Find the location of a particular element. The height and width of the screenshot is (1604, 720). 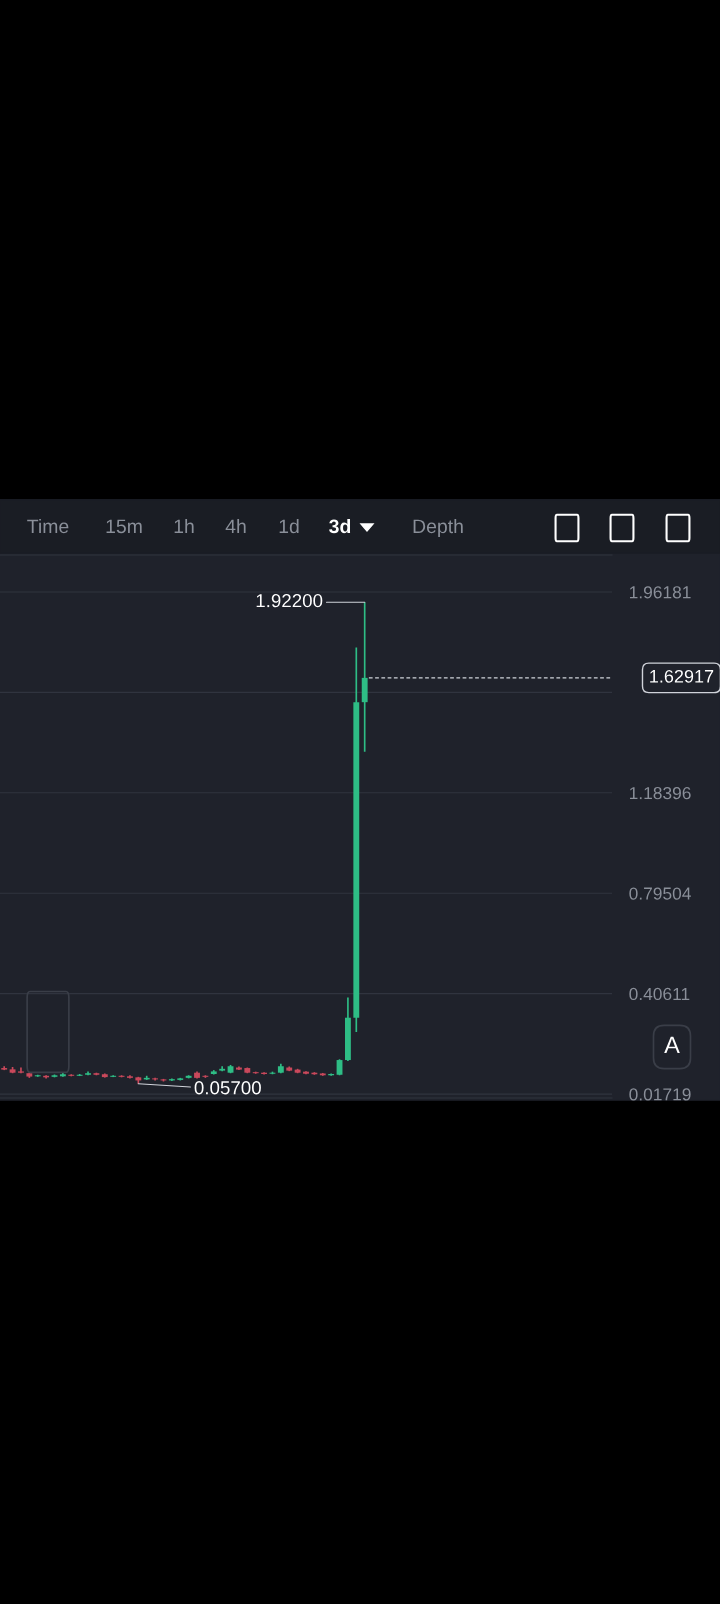

text: 1h is located at coordinates (184, 526).